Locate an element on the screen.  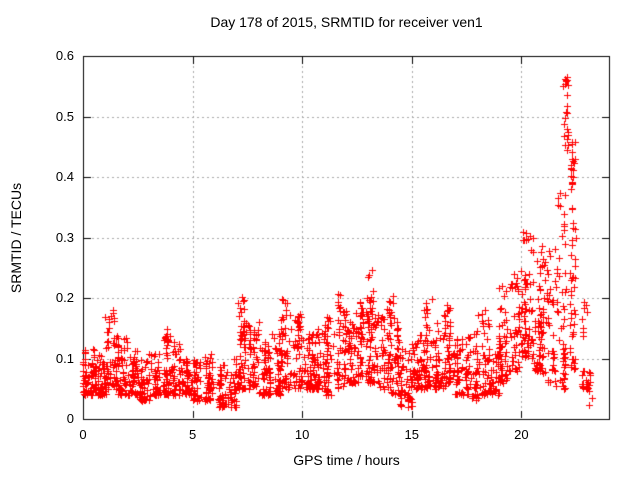
y-tick-label: 0 is located at coordinates (70, 418).